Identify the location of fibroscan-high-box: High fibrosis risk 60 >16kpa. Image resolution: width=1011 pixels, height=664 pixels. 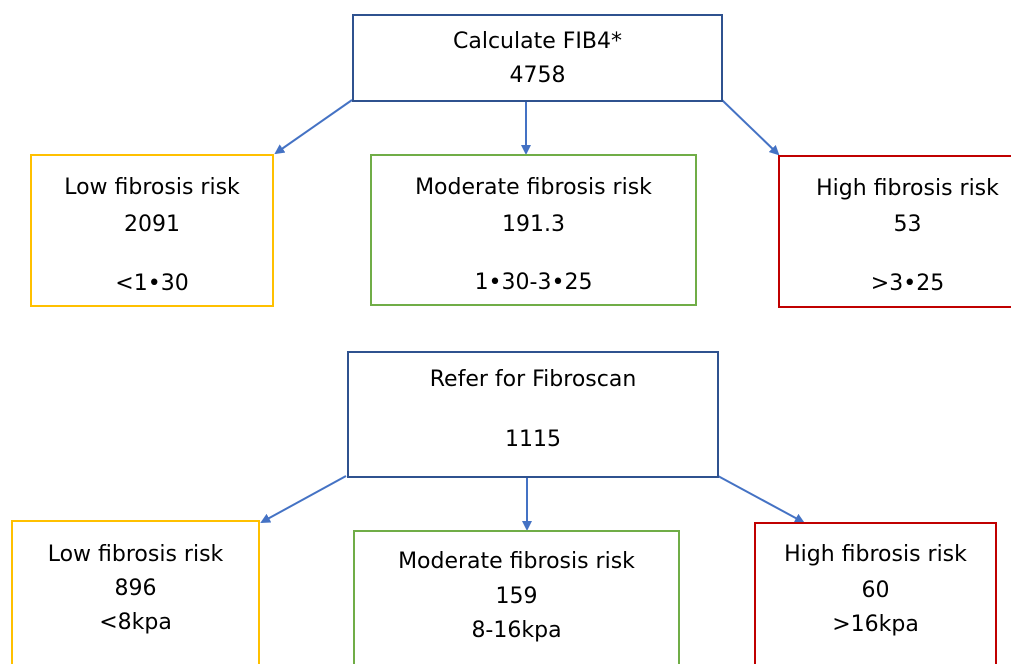
(875, 593).